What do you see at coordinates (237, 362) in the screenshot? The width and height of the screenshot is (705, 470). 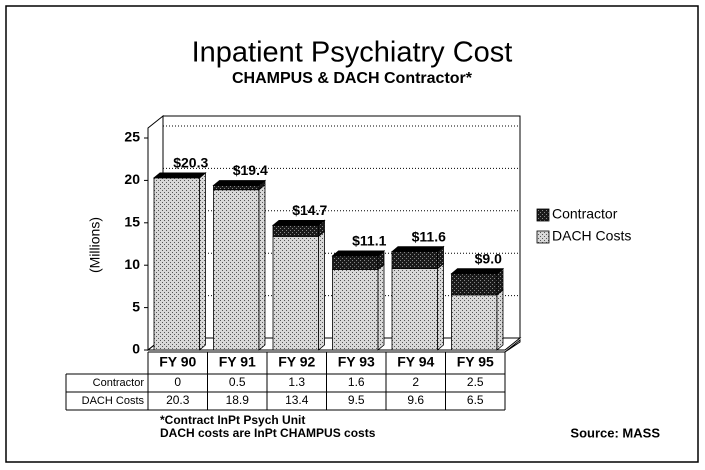 I see `x-tick-label: FY 91` at bounding box center [237, 362].